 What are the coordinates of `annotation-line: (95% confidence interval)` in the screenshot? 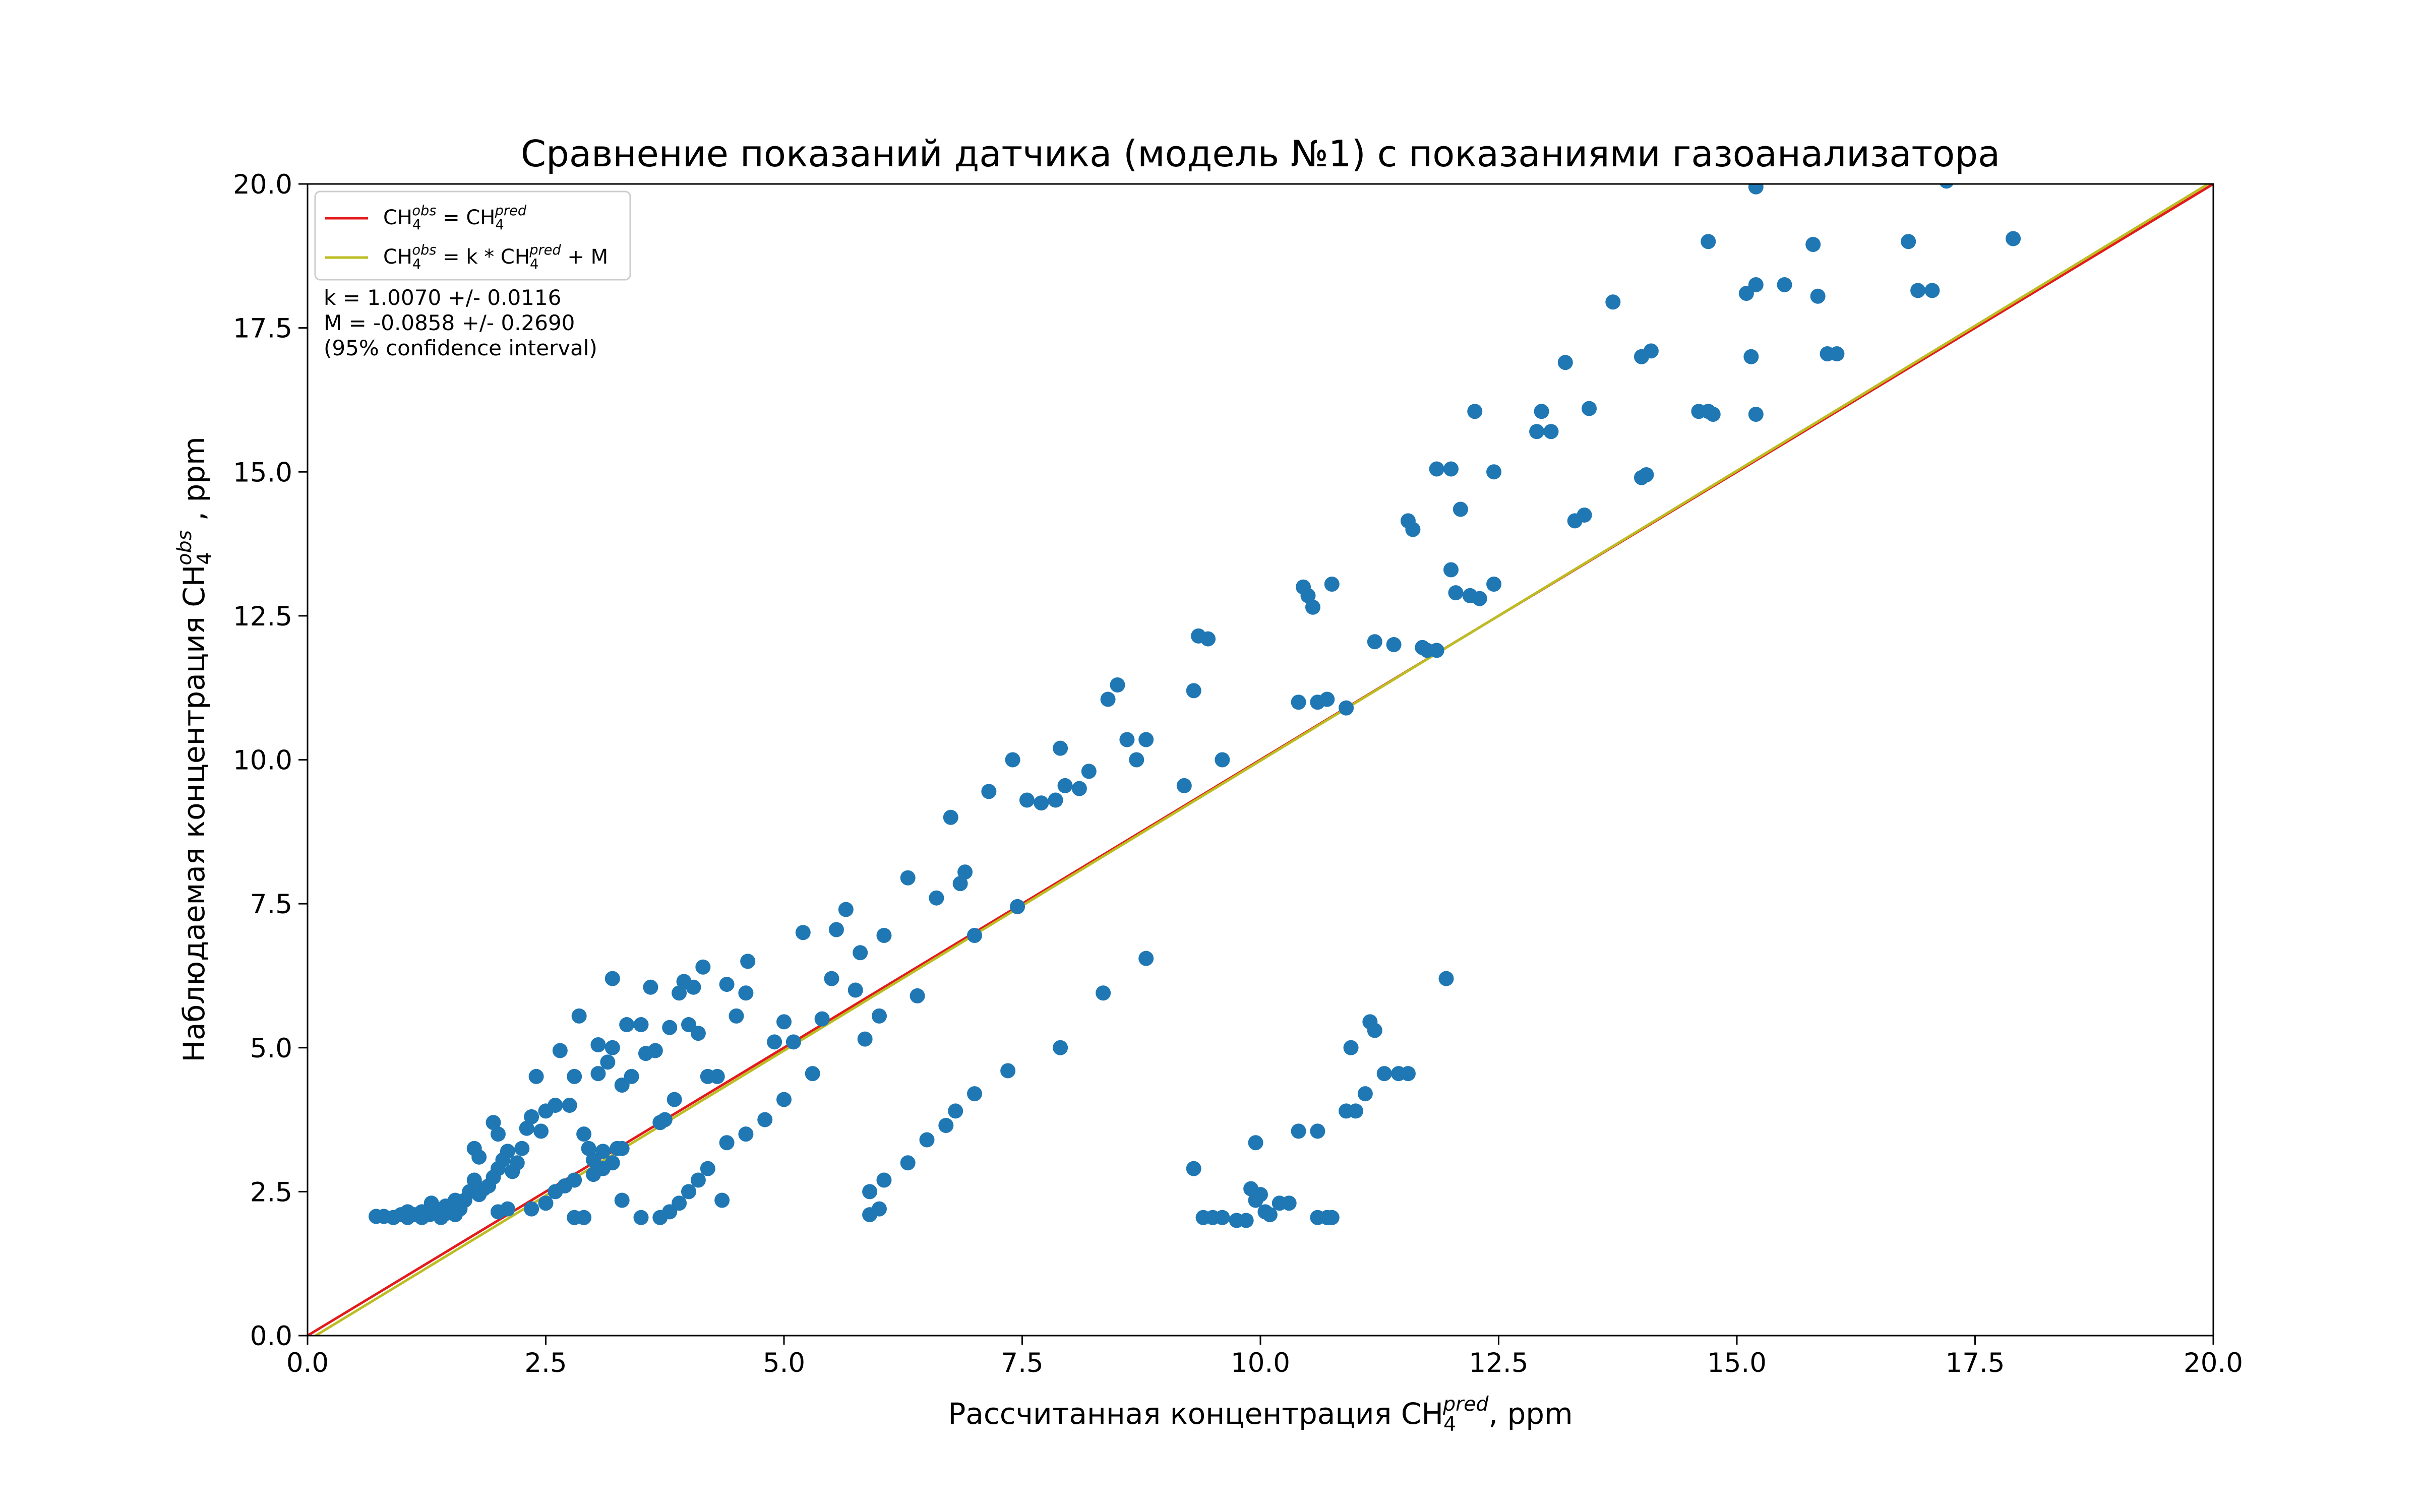 It's located at (460, 348).